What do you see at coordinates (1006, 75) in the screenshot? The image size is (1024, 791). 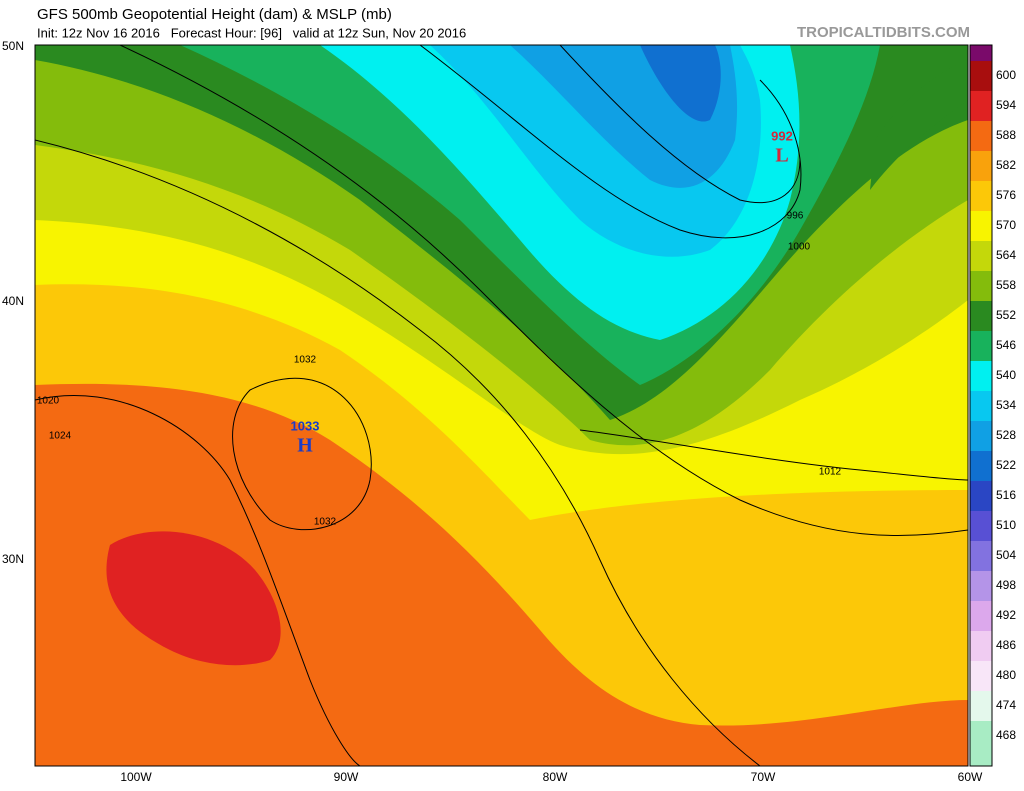 I see `colorbar-label: 600` at bounding box center [1006, 75].